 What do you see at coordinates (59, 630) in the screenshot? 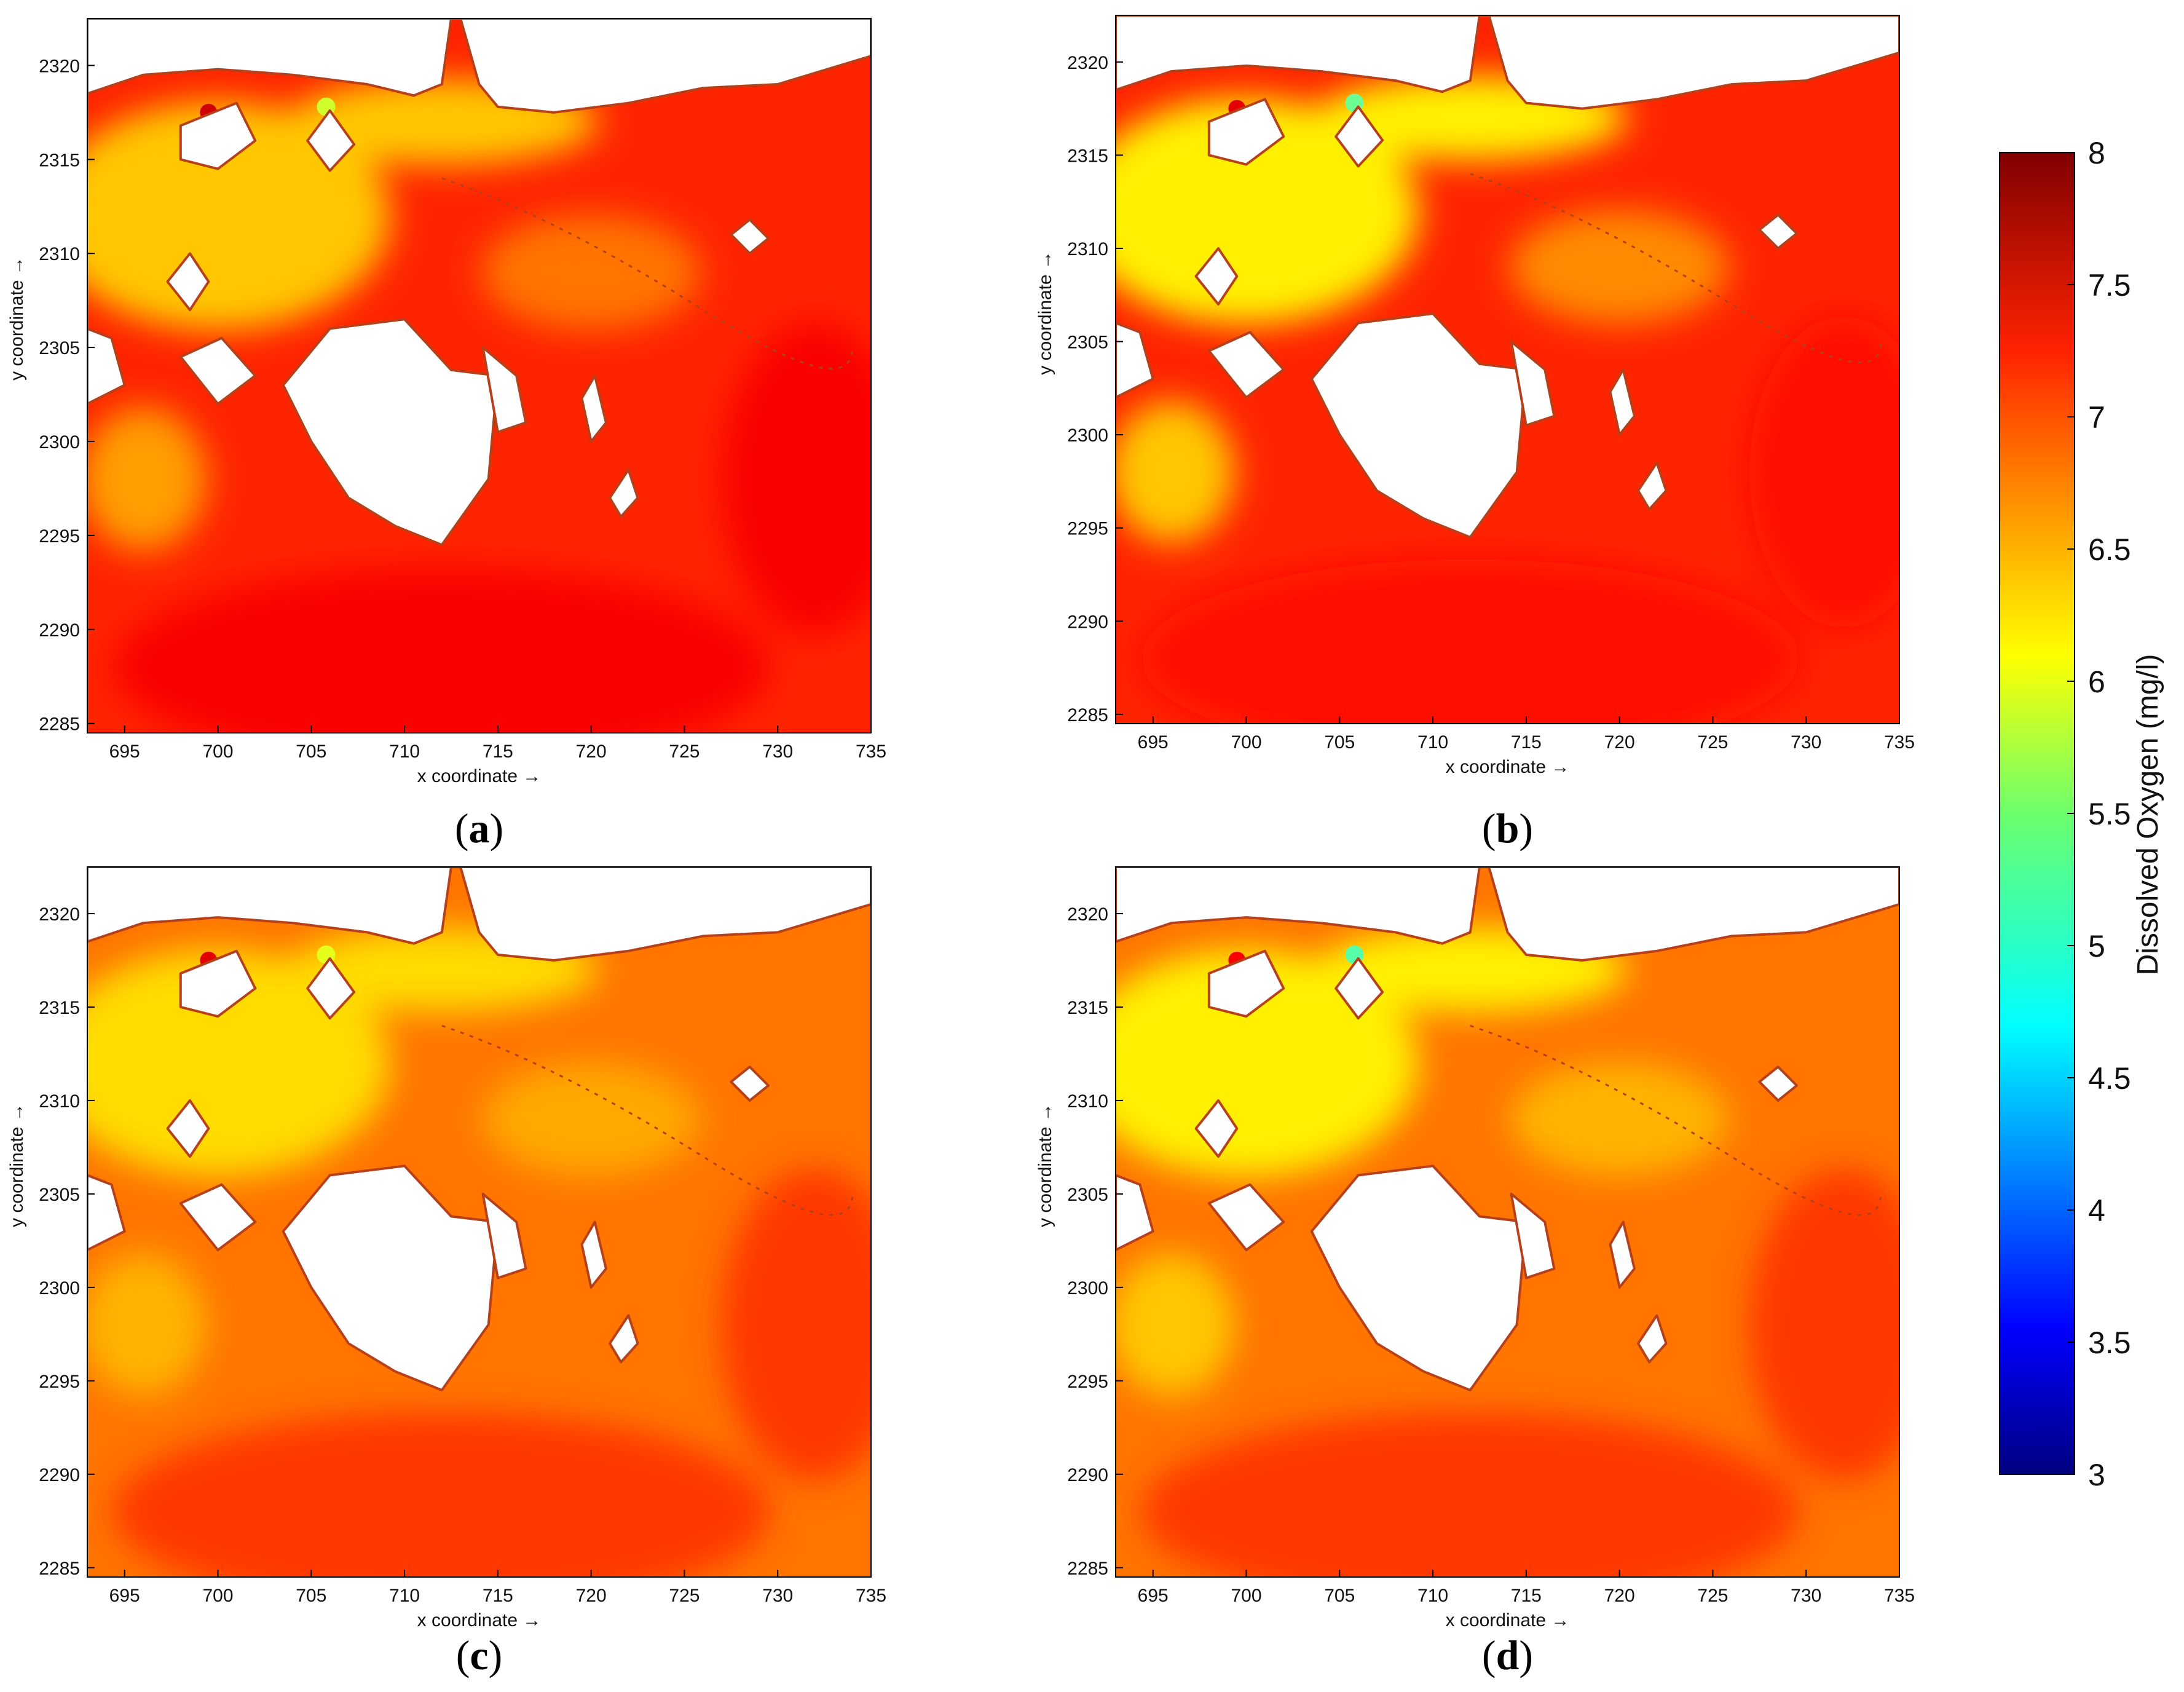
I see `y-tick-label: 2290` at bounding box center [59, 630].